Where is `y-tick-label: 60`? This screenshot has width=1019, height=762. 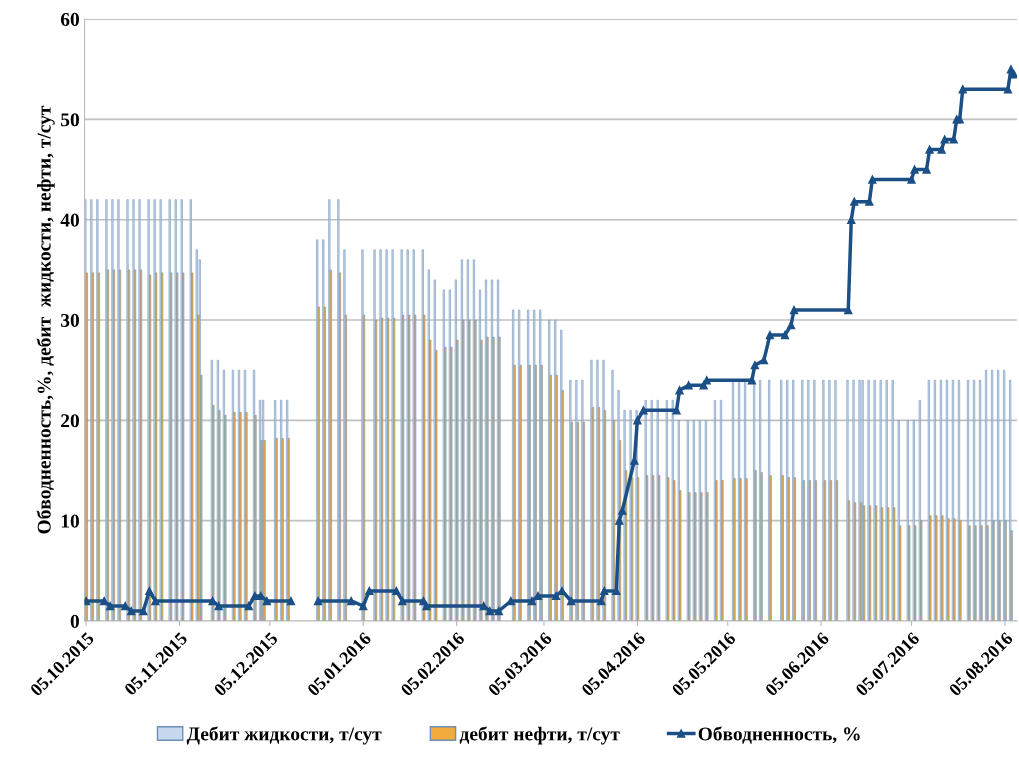
y-tick-label: 60 is located at coordinates (69, 19).